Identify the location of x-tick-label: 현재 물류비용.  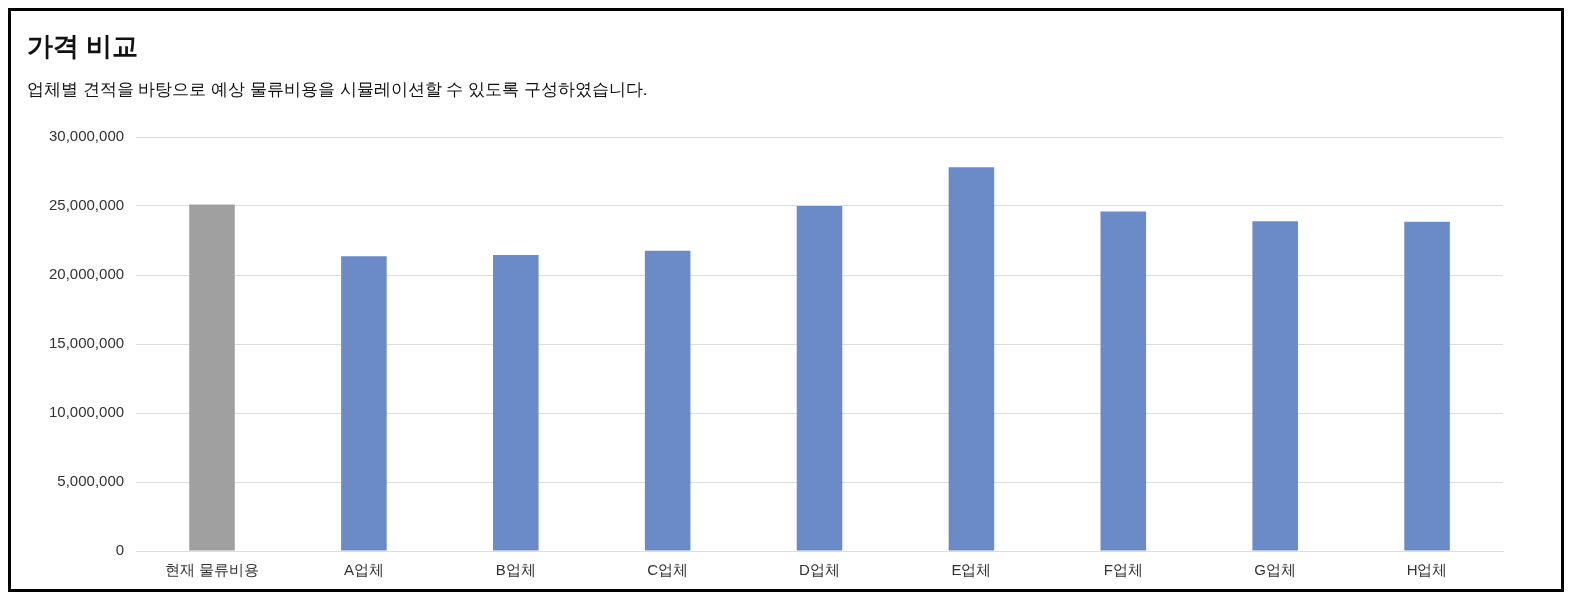
(212, 570).